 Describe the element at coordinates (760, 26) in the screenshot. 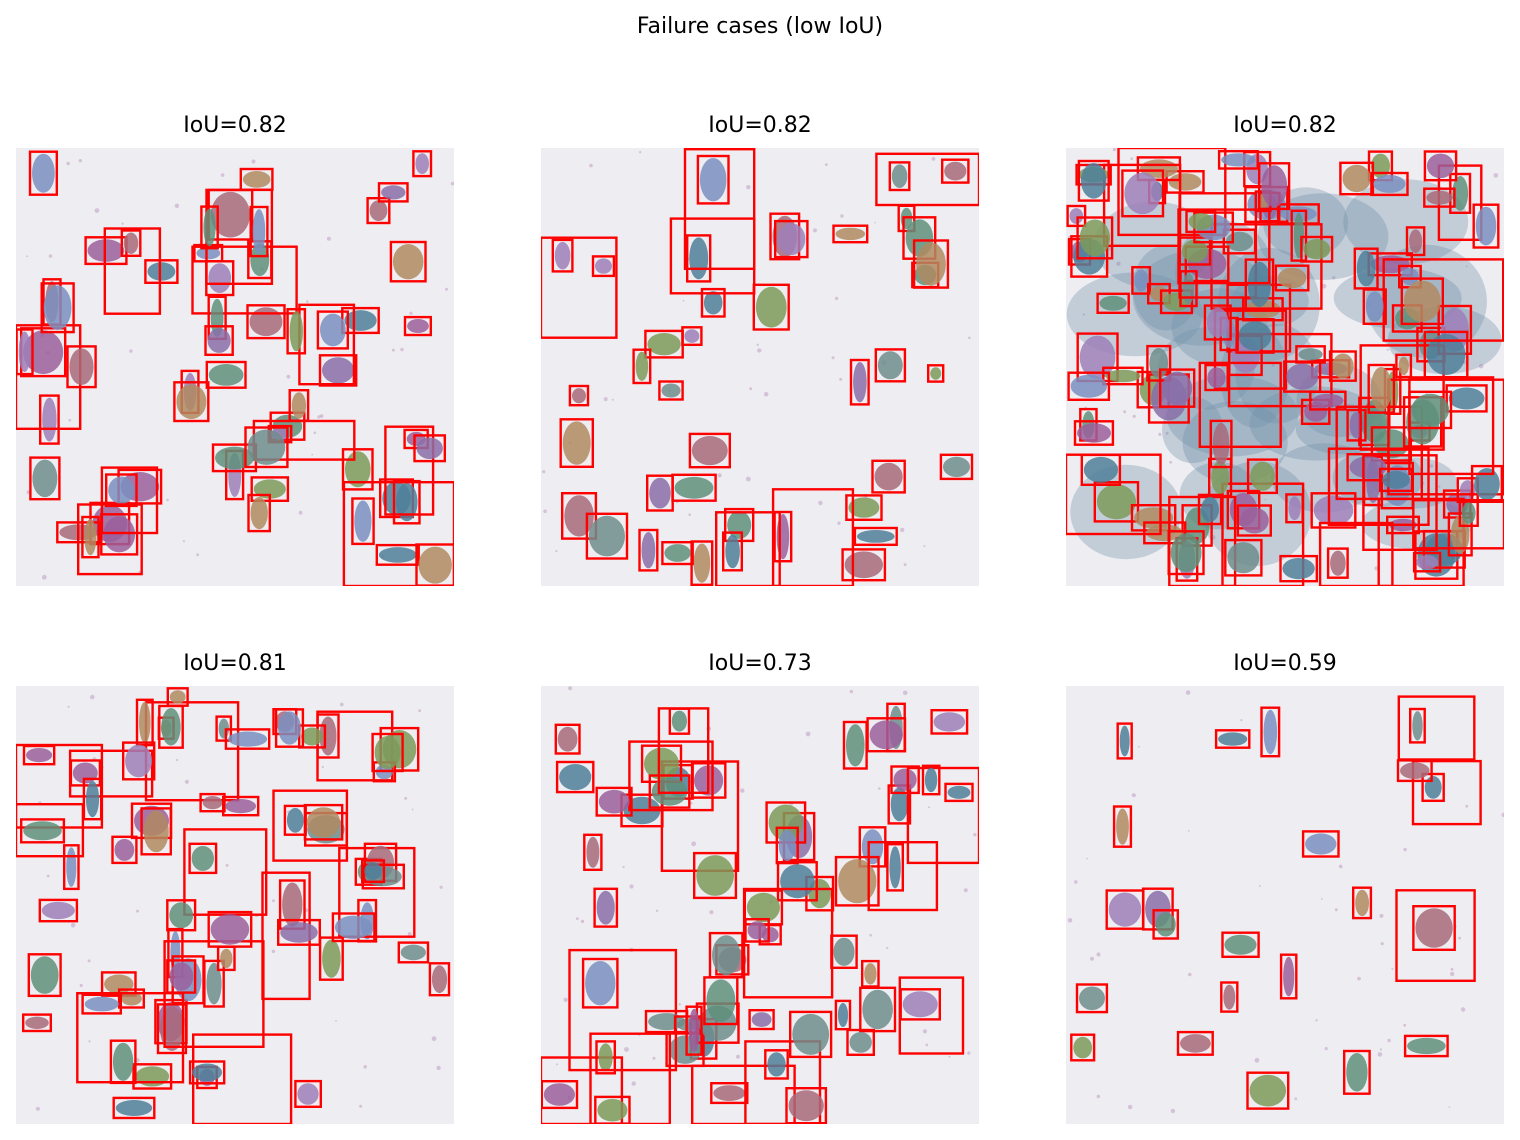

I see `figure-title: Failure cases (low IoU)` at that location.